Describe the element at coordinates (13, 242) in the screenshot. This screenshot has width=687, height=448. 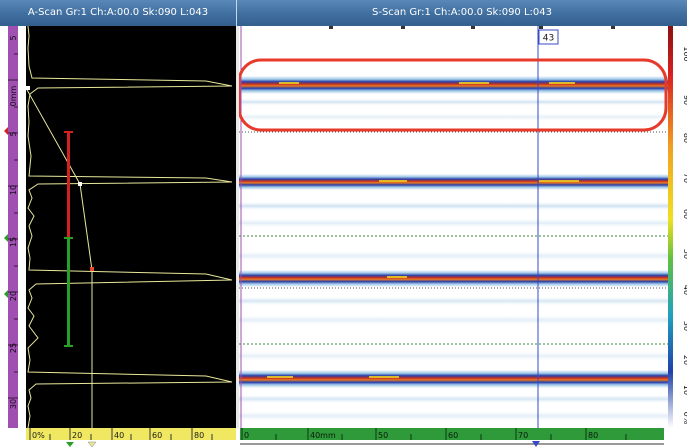
I see `depth-tick-label: 15` at that location.